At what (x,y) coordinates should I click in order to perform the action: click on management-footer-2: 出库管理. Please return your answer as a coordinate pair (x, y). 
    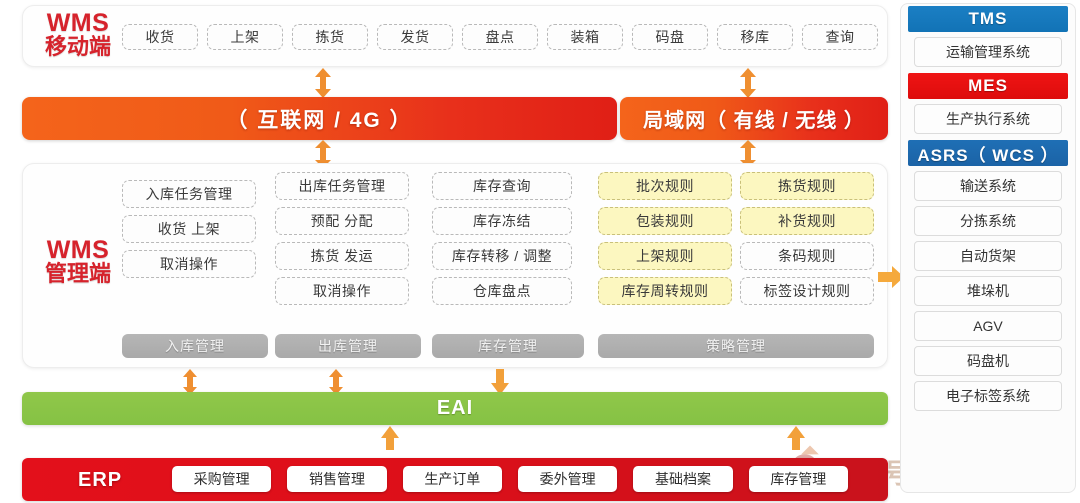
    Looking at the image, I should click on (348, 346).